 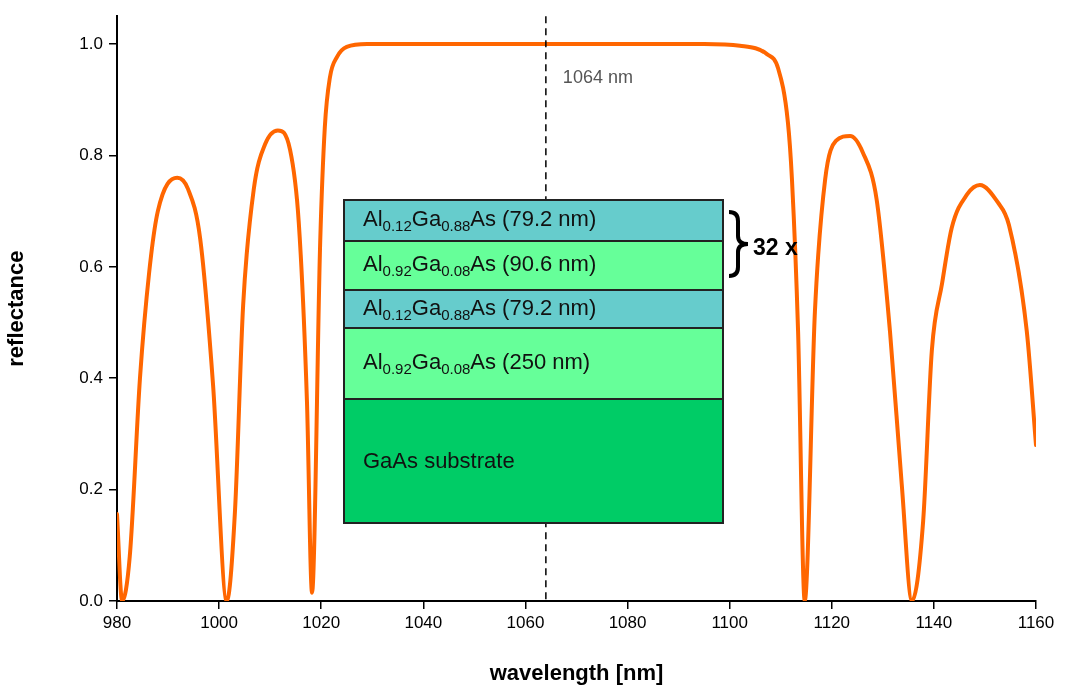 What do you see at coordinates (91, 43) in the screenshot?
I see `y-tick-label: 1.0` at bounding box center [91, 43].